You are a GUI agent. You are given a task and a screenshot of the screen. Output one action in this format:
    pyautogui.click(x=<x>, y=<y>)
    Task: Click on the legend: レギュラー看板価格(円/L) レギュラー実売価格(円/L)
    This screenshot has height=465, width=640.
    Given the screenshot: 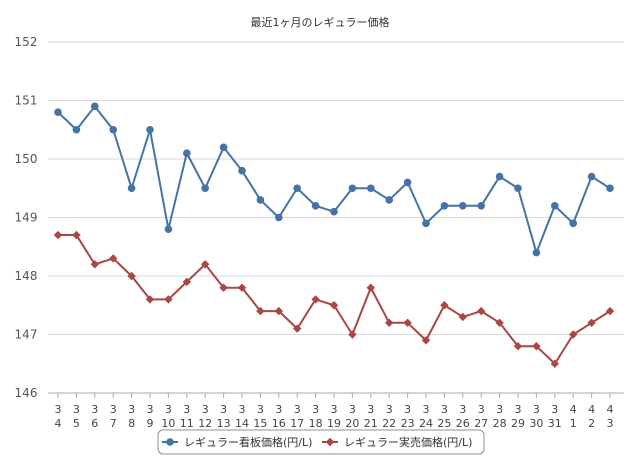 What is the action you would take?
    pyautogui.click(x=321, y=442)
    